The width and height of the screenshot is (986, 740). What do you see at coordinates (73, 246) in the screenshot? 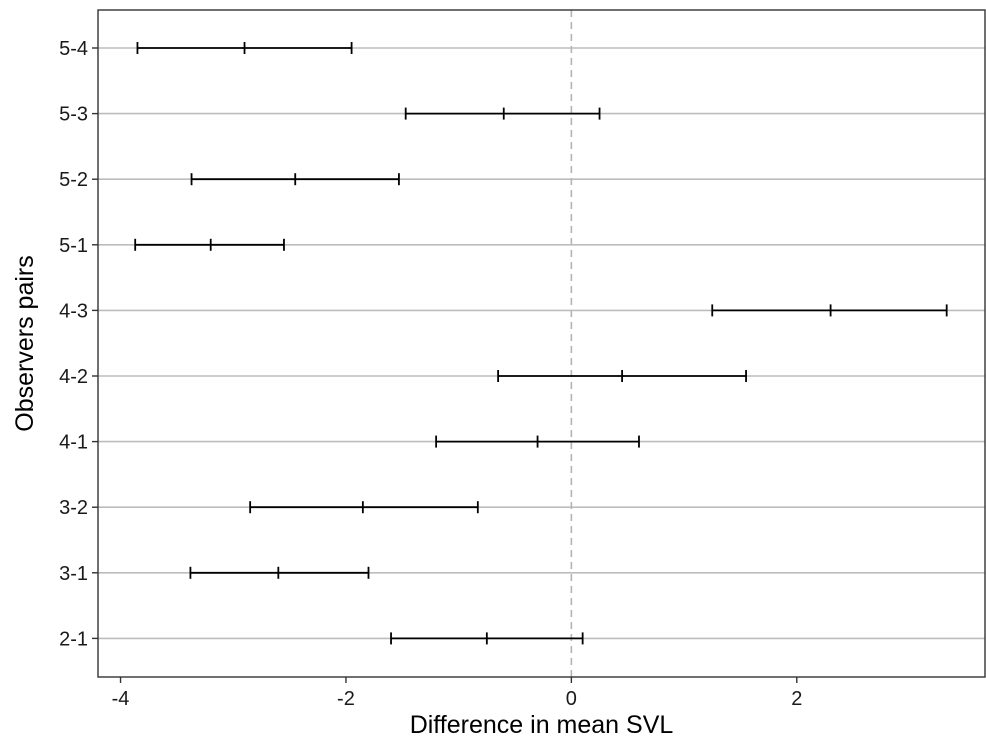
I see `y-tick-label-5-1: 5-1` at bounding box center [73, 246].